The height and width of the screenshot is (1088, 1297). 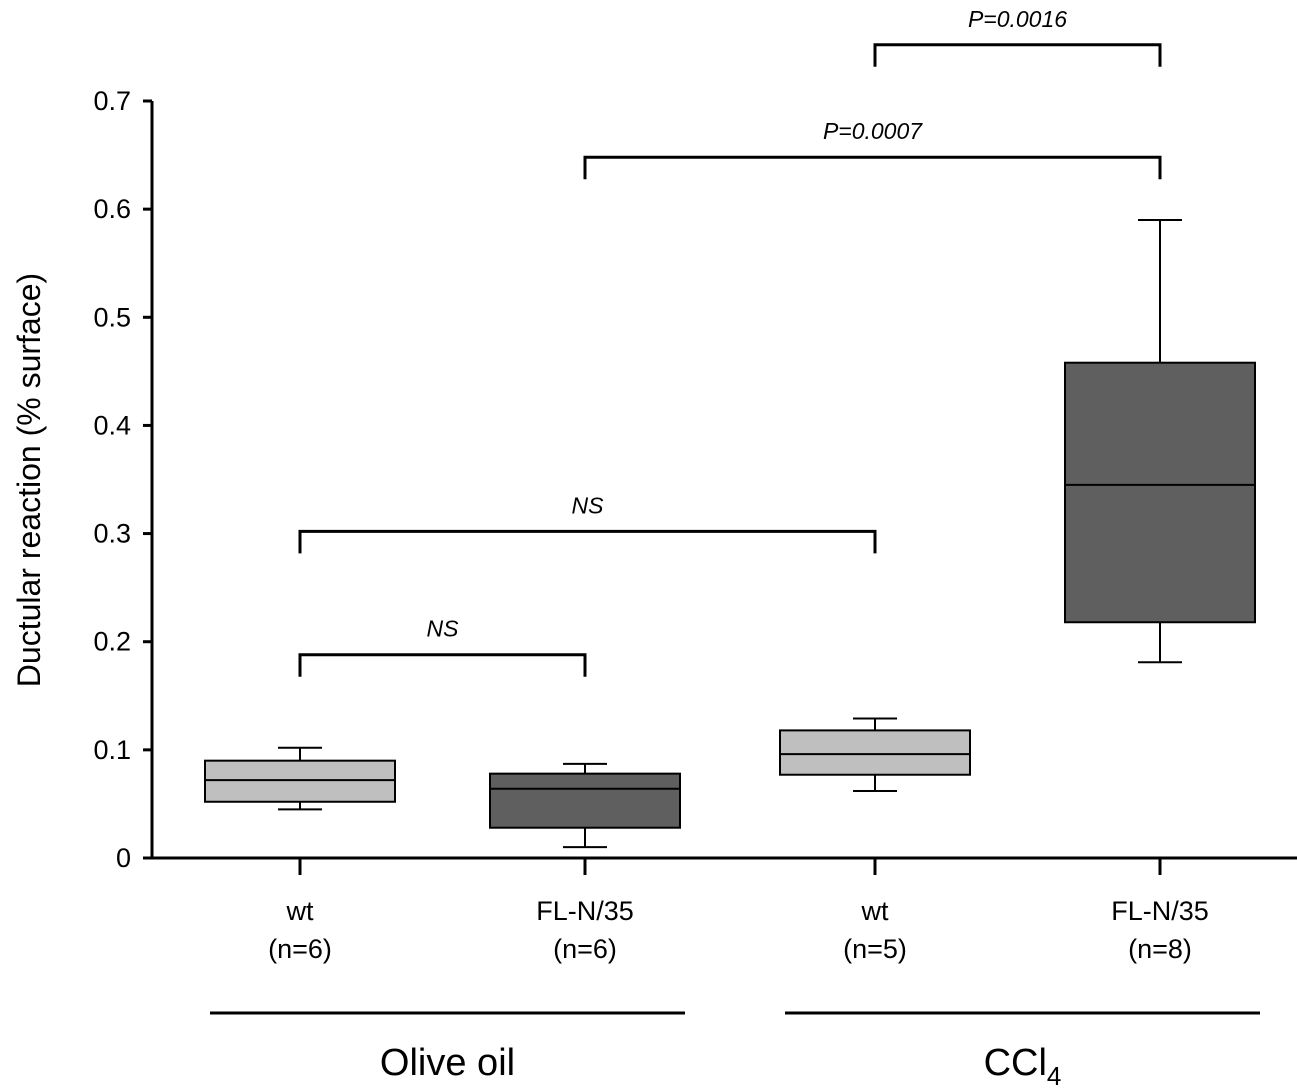 What do you see at coordinates (735, 1049) in the screenshot?
I see `group-labels: Olive oil CCl4` at bounding box center [735, 1049].